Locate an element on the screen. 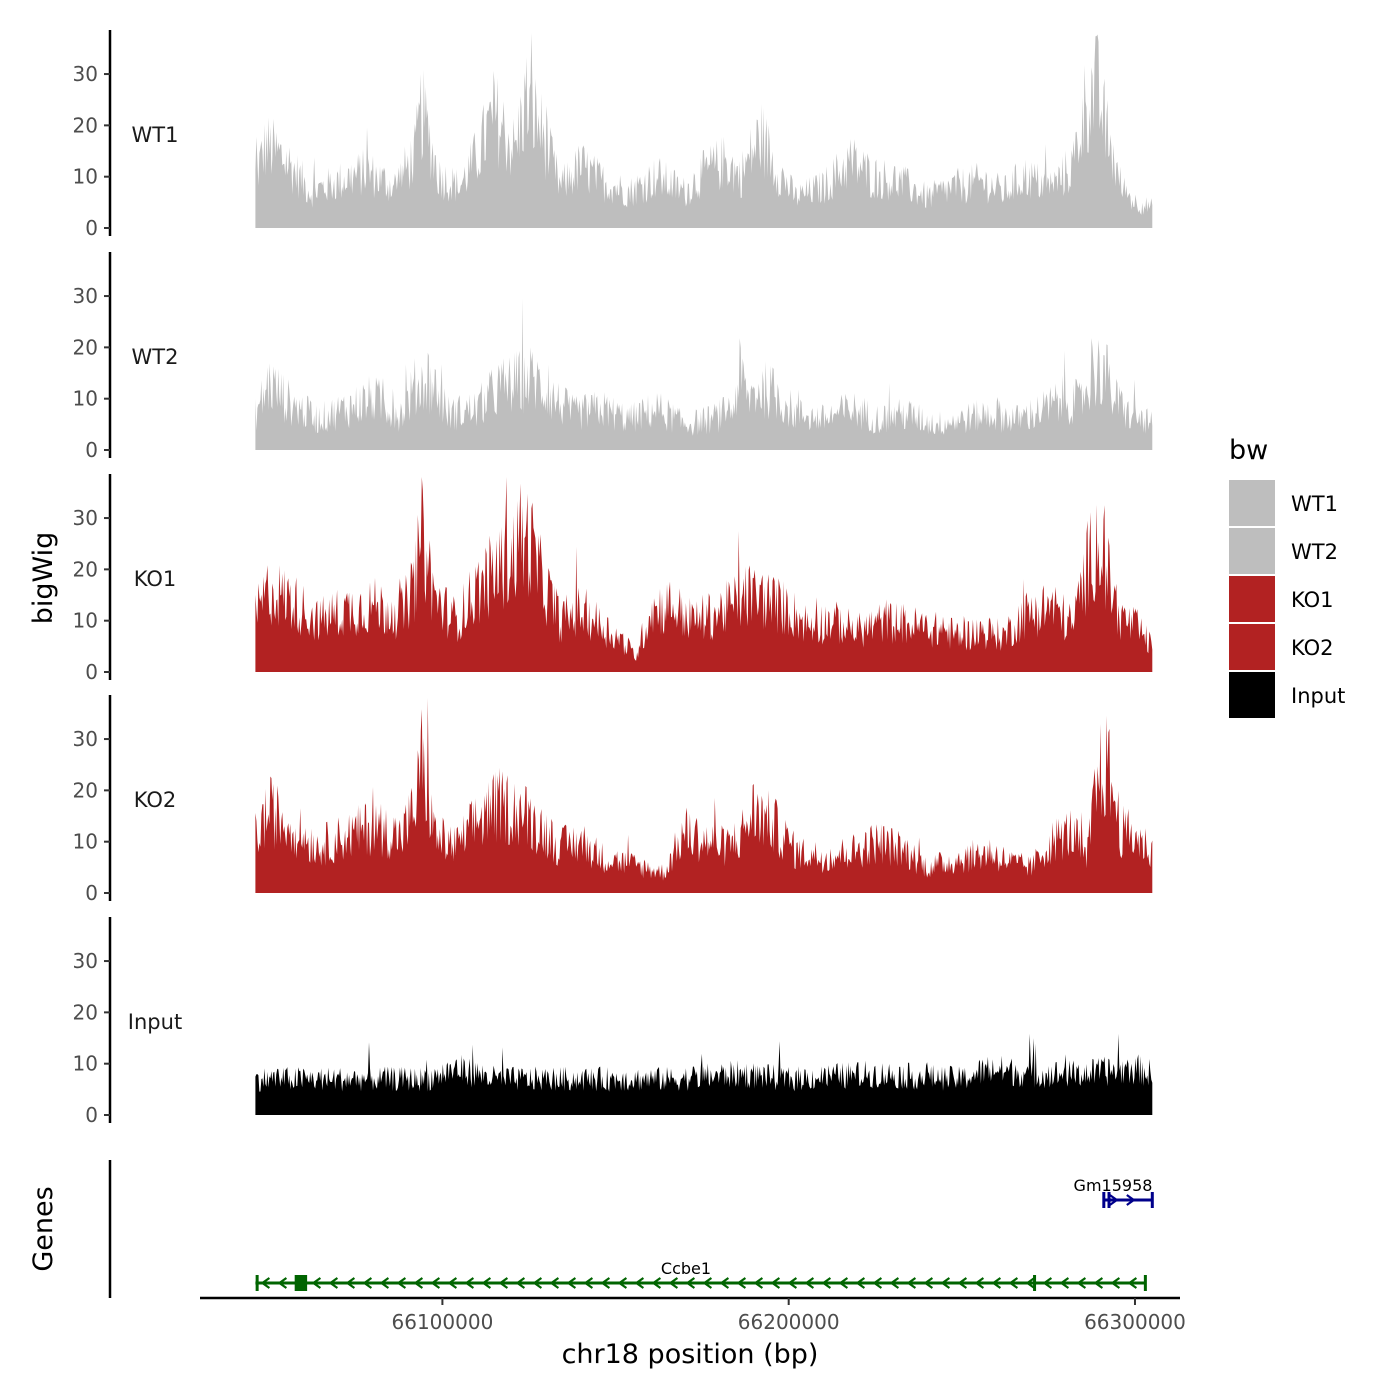 The height and width of the screenshot is (1400, 1400). legend-label-ko1: KO1 is located at coordinates (1312, 600).